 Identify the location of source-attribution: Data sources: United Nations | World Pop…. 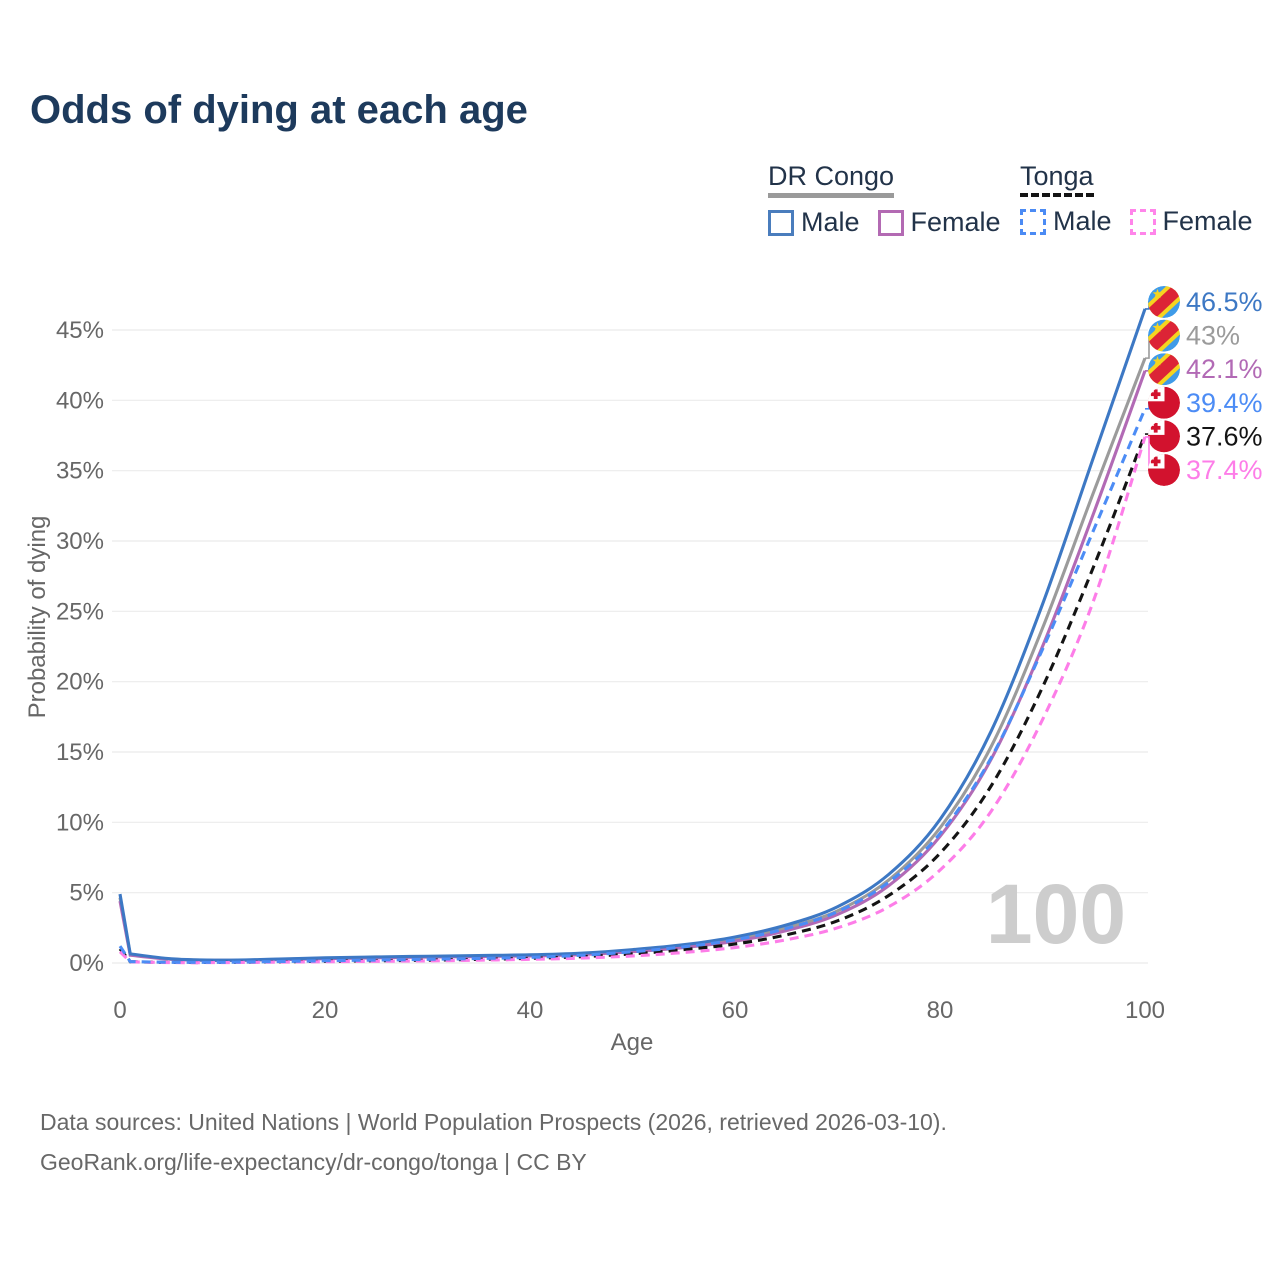
(493, 1142).